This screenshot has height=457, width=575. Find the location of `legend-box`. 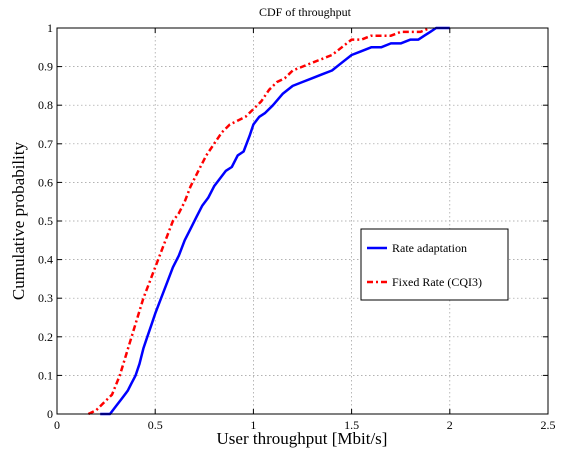

legend-box is located at coordinates (434, 264).